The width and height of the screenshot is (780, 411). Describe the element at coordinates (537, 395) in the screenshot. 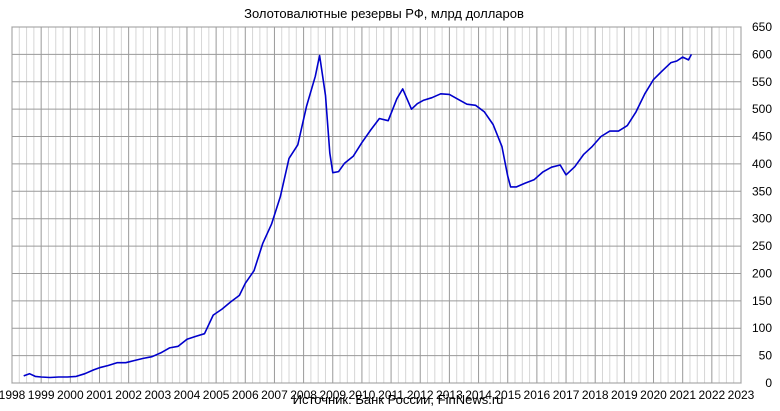

I see `x-tick-label: 2016` at that location.